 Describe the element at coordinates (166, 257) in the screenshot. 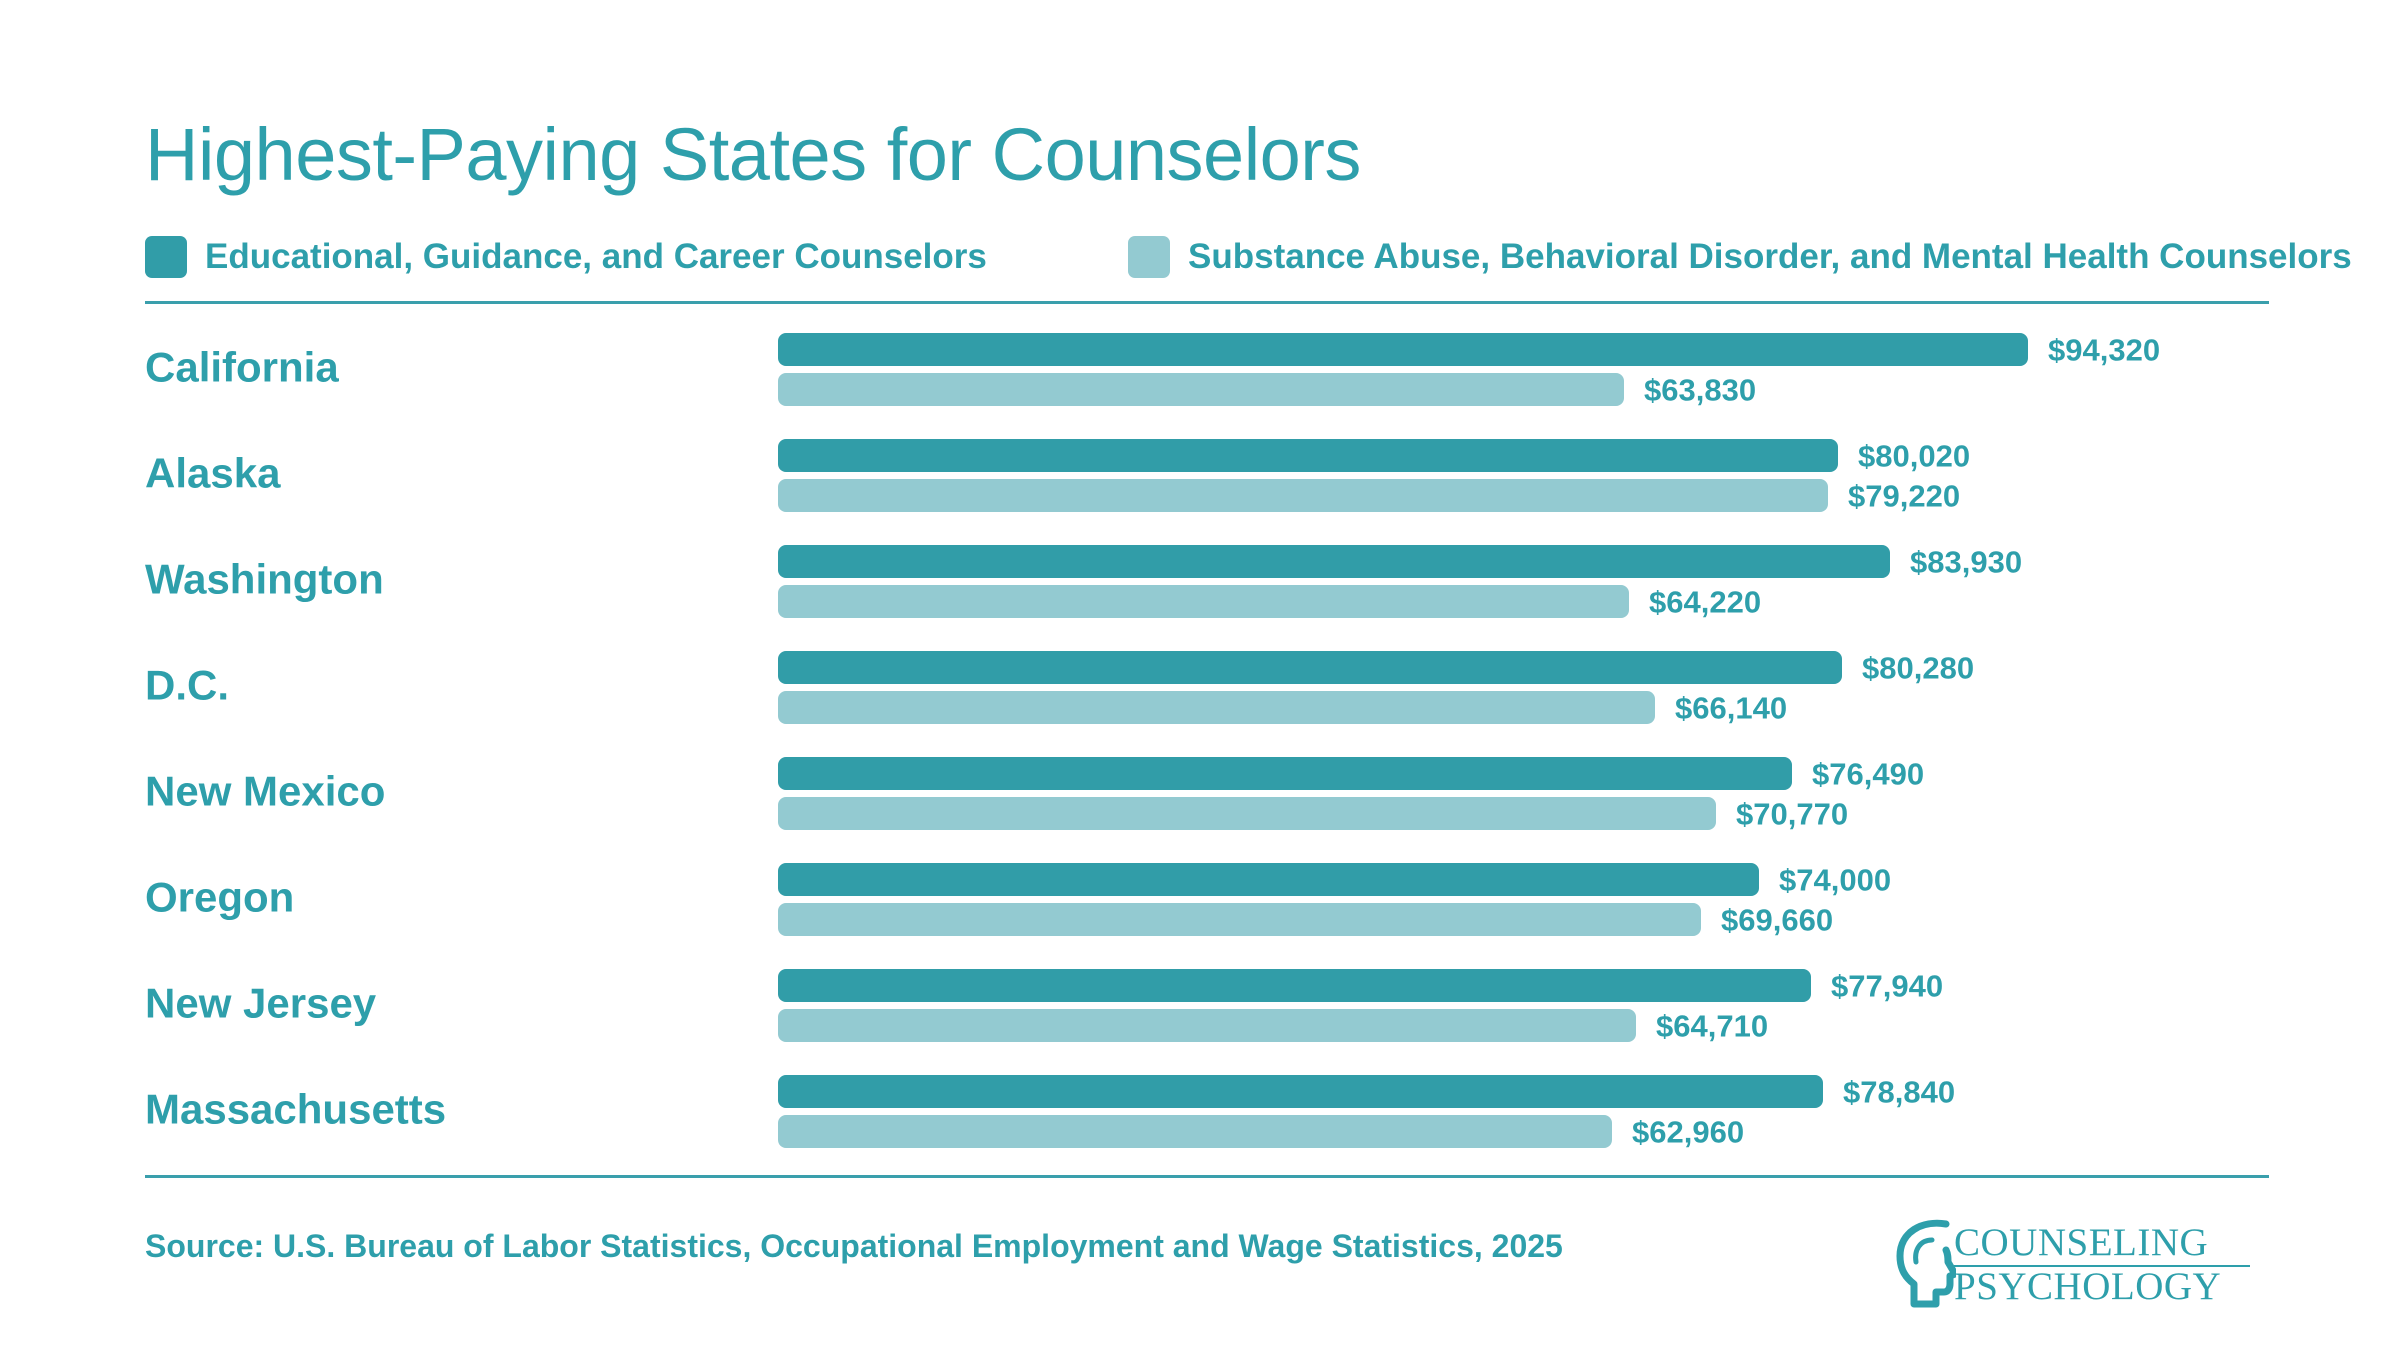

I see `legend-swatch-dark` at that location.